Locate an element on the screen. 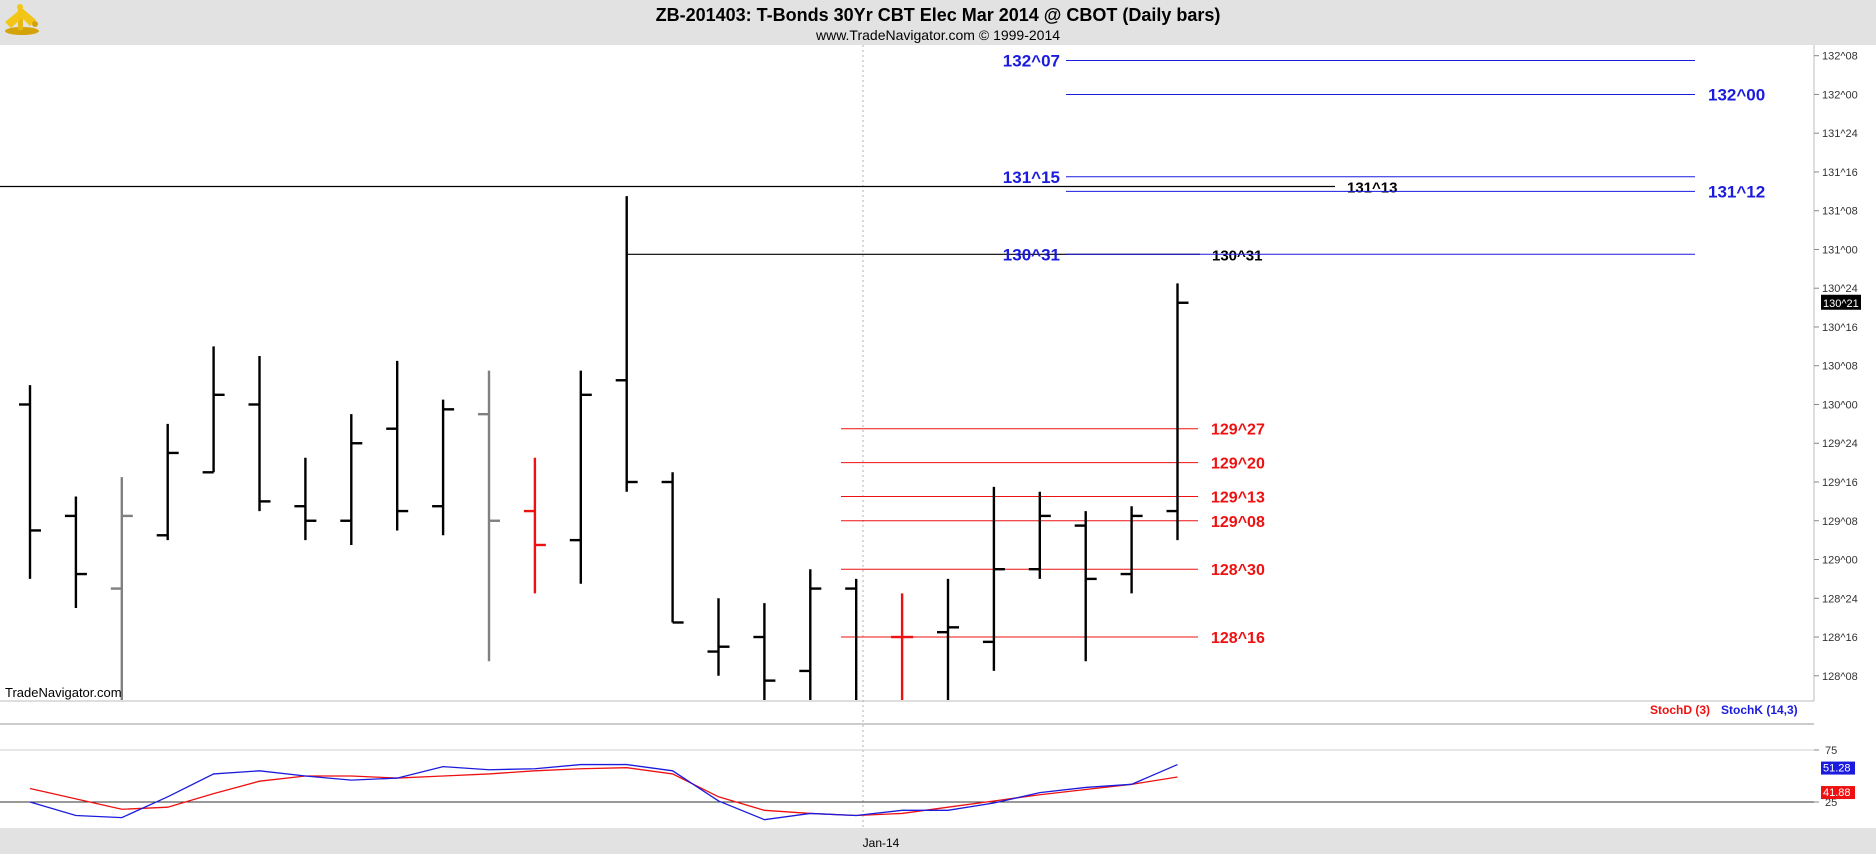 The width and height of the screenshot is (1876, 854). blue-level-label: 131^12 is located at coordinates (1736, 191).